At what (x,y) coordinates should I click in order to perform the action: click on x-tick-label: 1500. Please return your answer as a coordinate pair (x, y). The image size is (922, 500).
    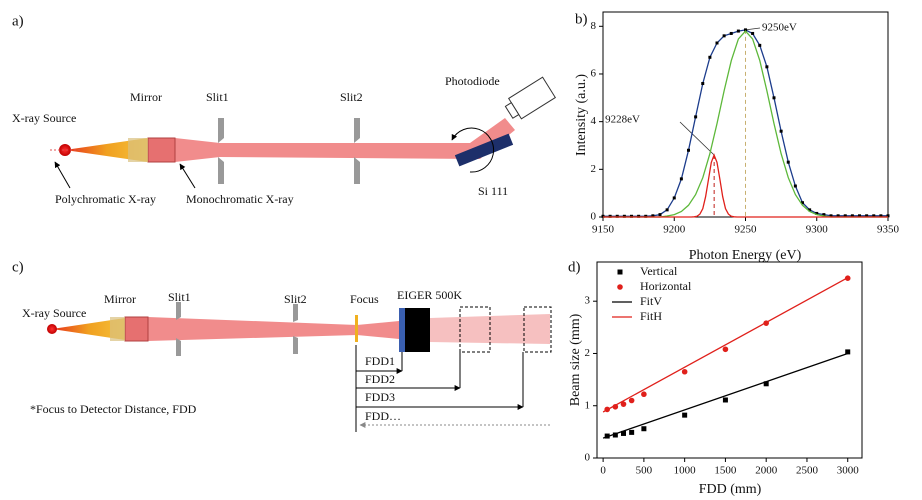
    Looking at the image, I should click on (725, 471).